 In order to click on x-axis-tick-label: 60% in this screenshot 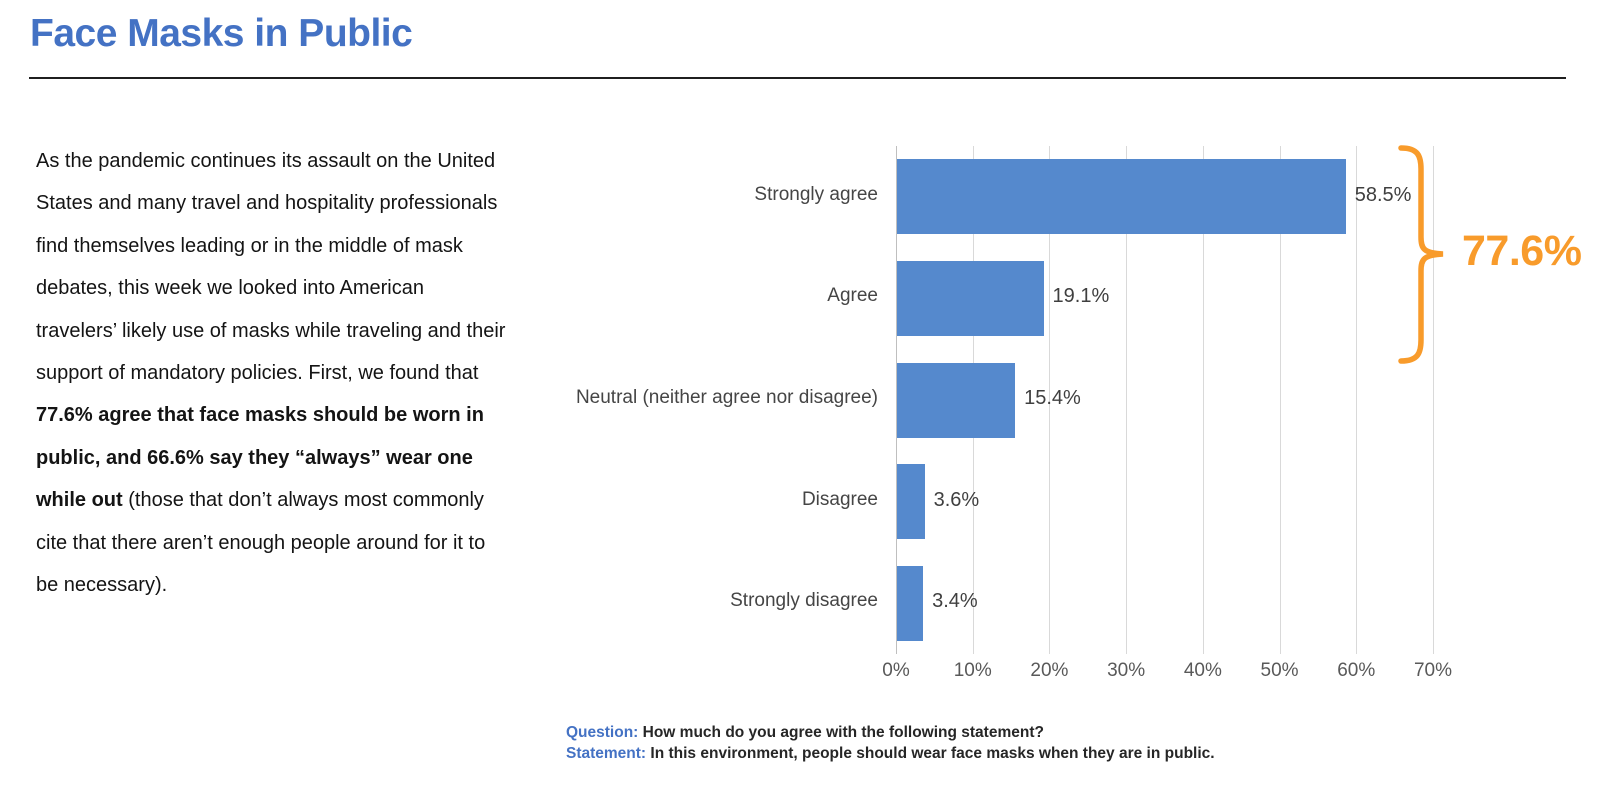, I will do `click(1356, 670)`.